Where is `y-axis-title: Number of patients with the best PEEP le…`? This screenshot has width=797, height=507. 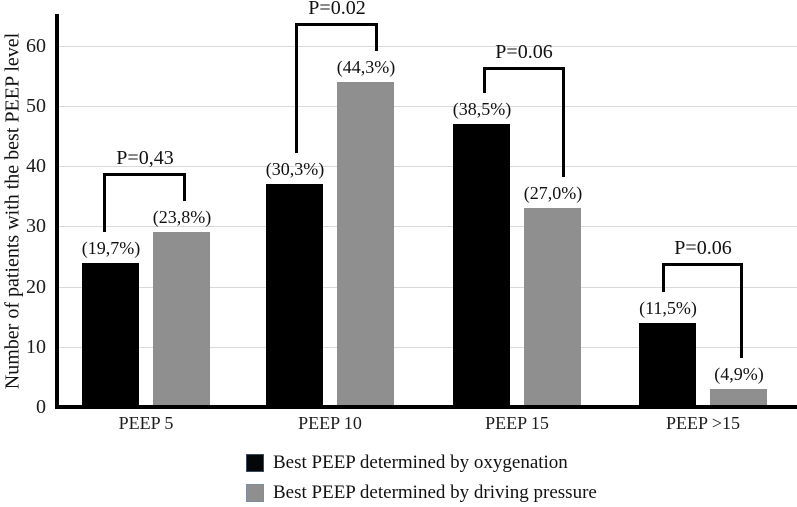
y-axis-title: Number of patients with the best PEEP le… is located at coordinates (12, 211).